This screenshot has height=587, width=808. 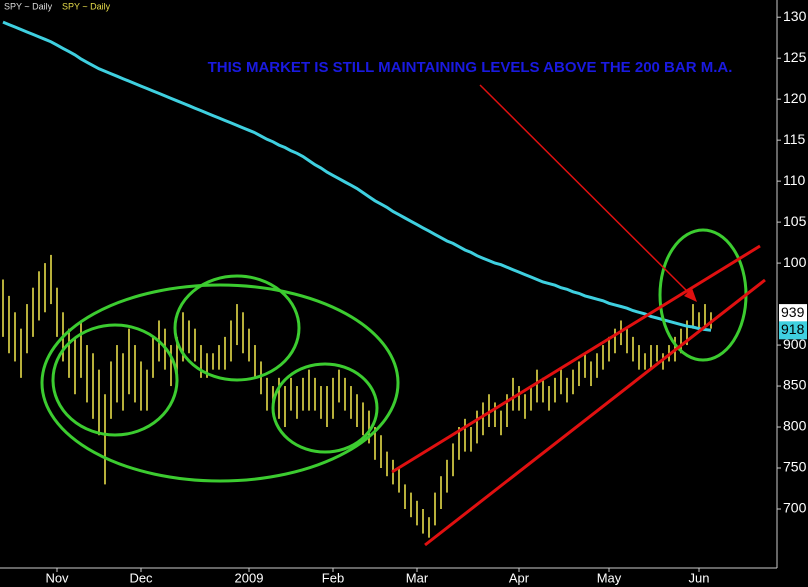 I want to click on y-tick-label: 100, so click(x=795, y=262).